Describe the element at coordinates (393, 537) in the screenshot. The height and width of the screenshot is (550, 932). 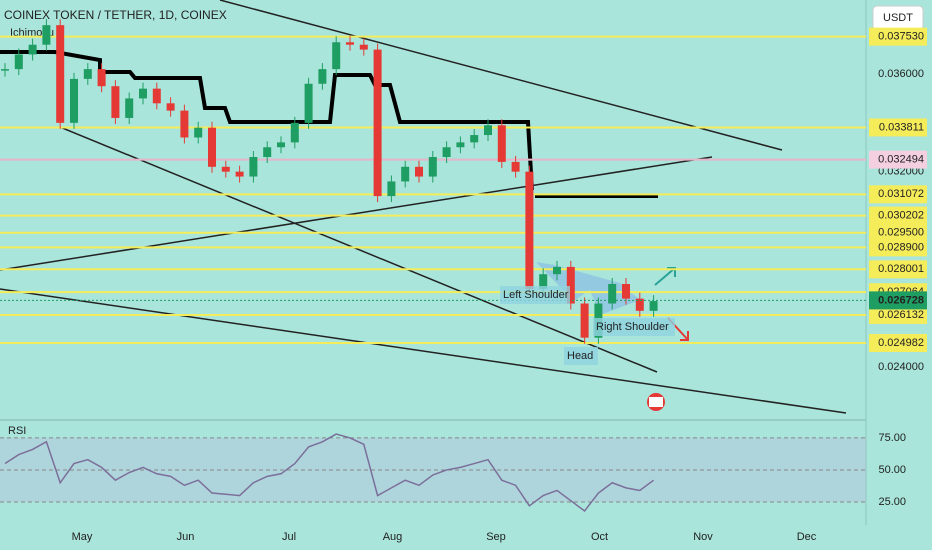
I see `x-tick-label: Aug` at that location.